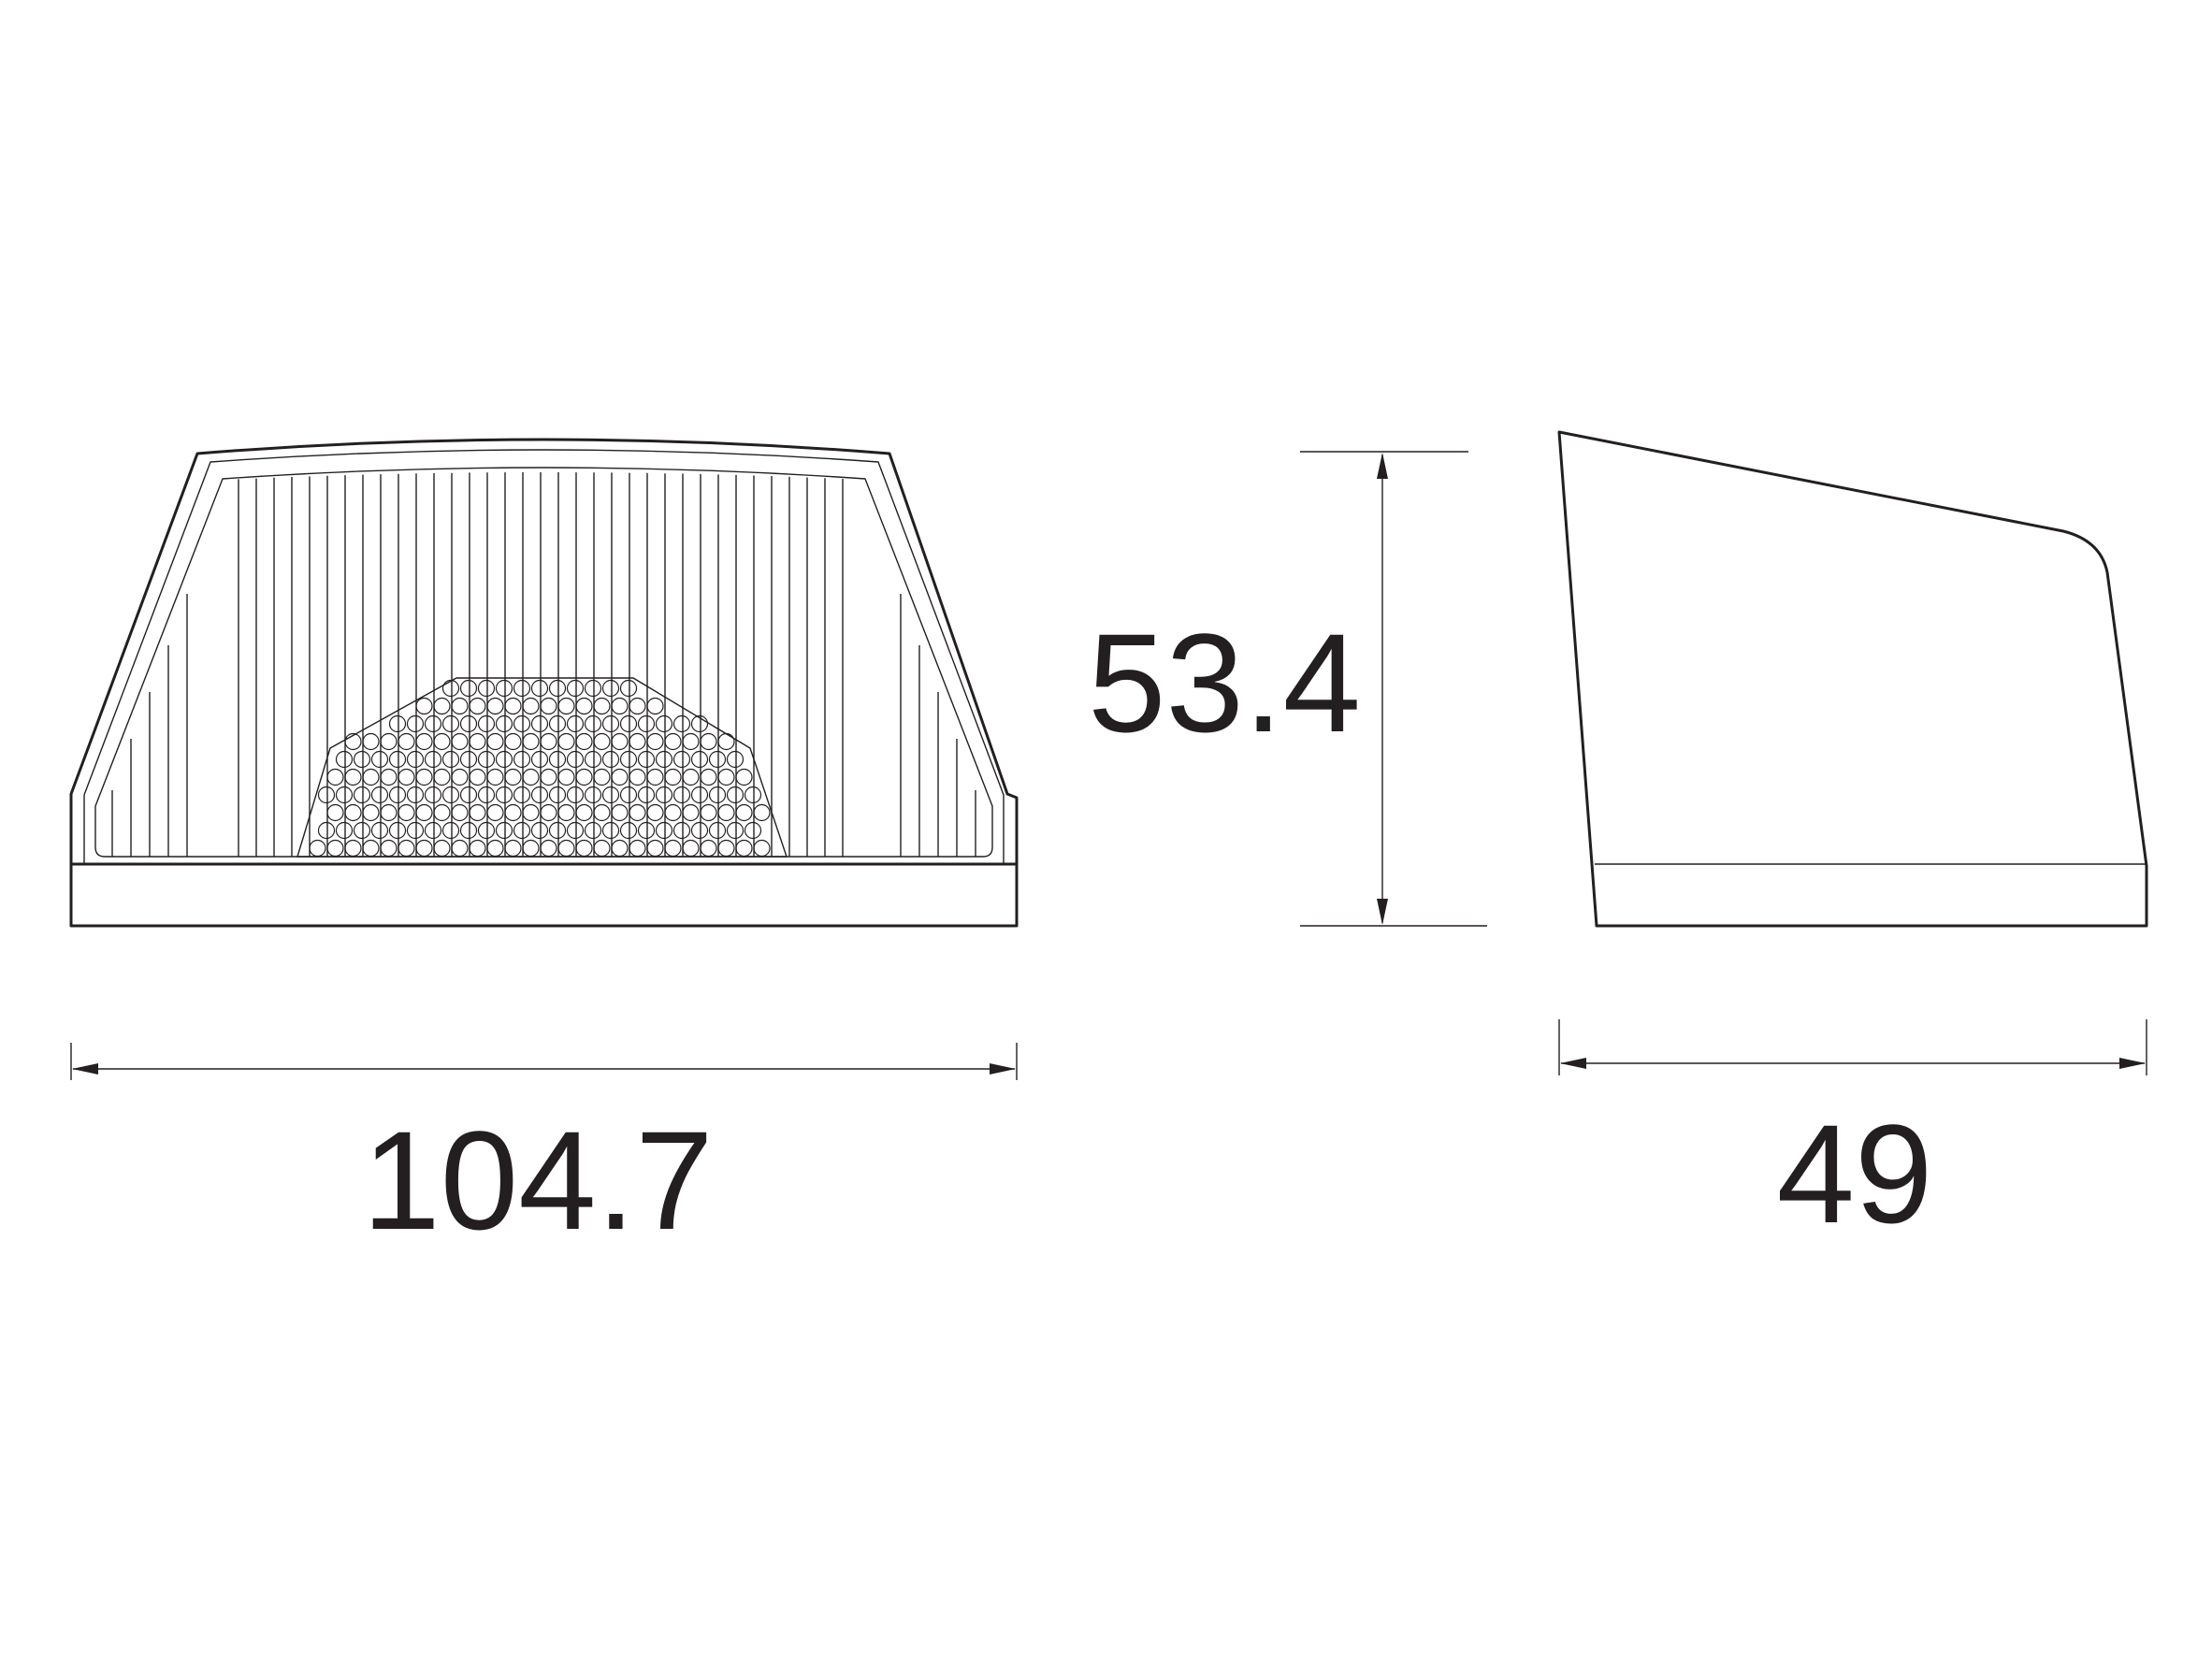 The height and width of the screenshot is (1659, 2212). I want to click on depth-dimension: 49, so click(1853, 1135).